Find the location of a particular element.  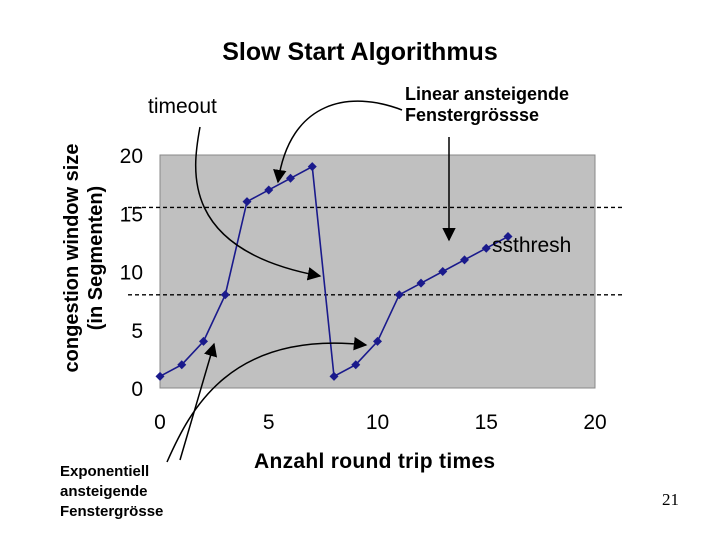

y-tick-label: 10 is located at coordinates (131, 273).